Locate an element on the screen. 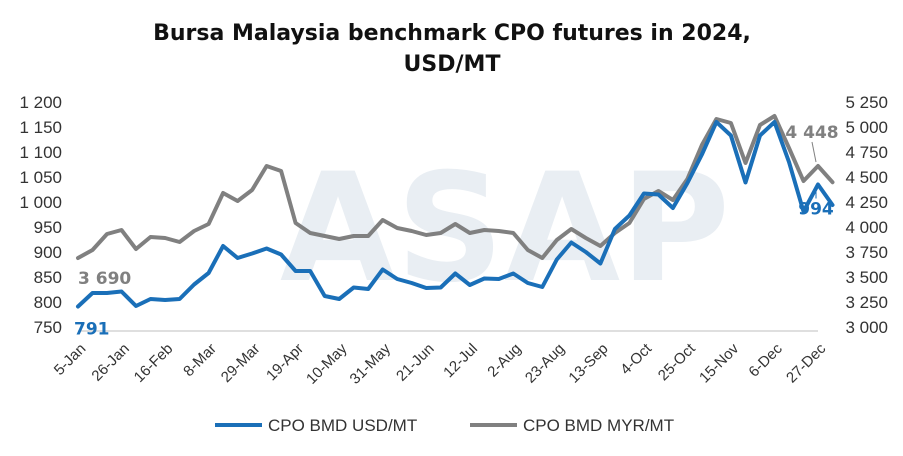  right-tick-label: 4 500 is located at coordinates (866, 177).